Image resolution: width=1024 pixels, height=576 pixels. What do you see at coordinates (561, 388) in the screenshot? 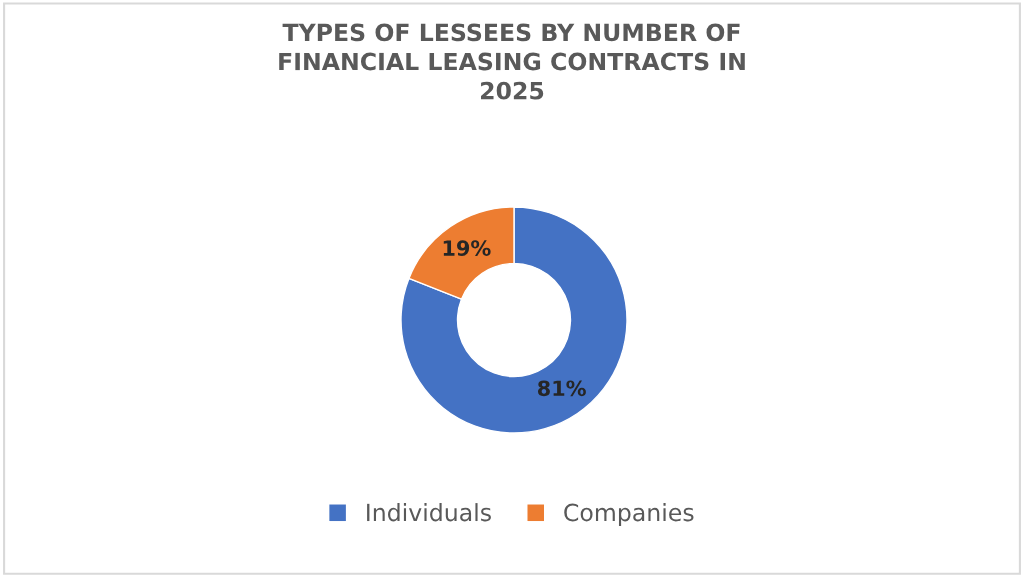
I see `data-label: 81%` at bounding box center [561, 388].